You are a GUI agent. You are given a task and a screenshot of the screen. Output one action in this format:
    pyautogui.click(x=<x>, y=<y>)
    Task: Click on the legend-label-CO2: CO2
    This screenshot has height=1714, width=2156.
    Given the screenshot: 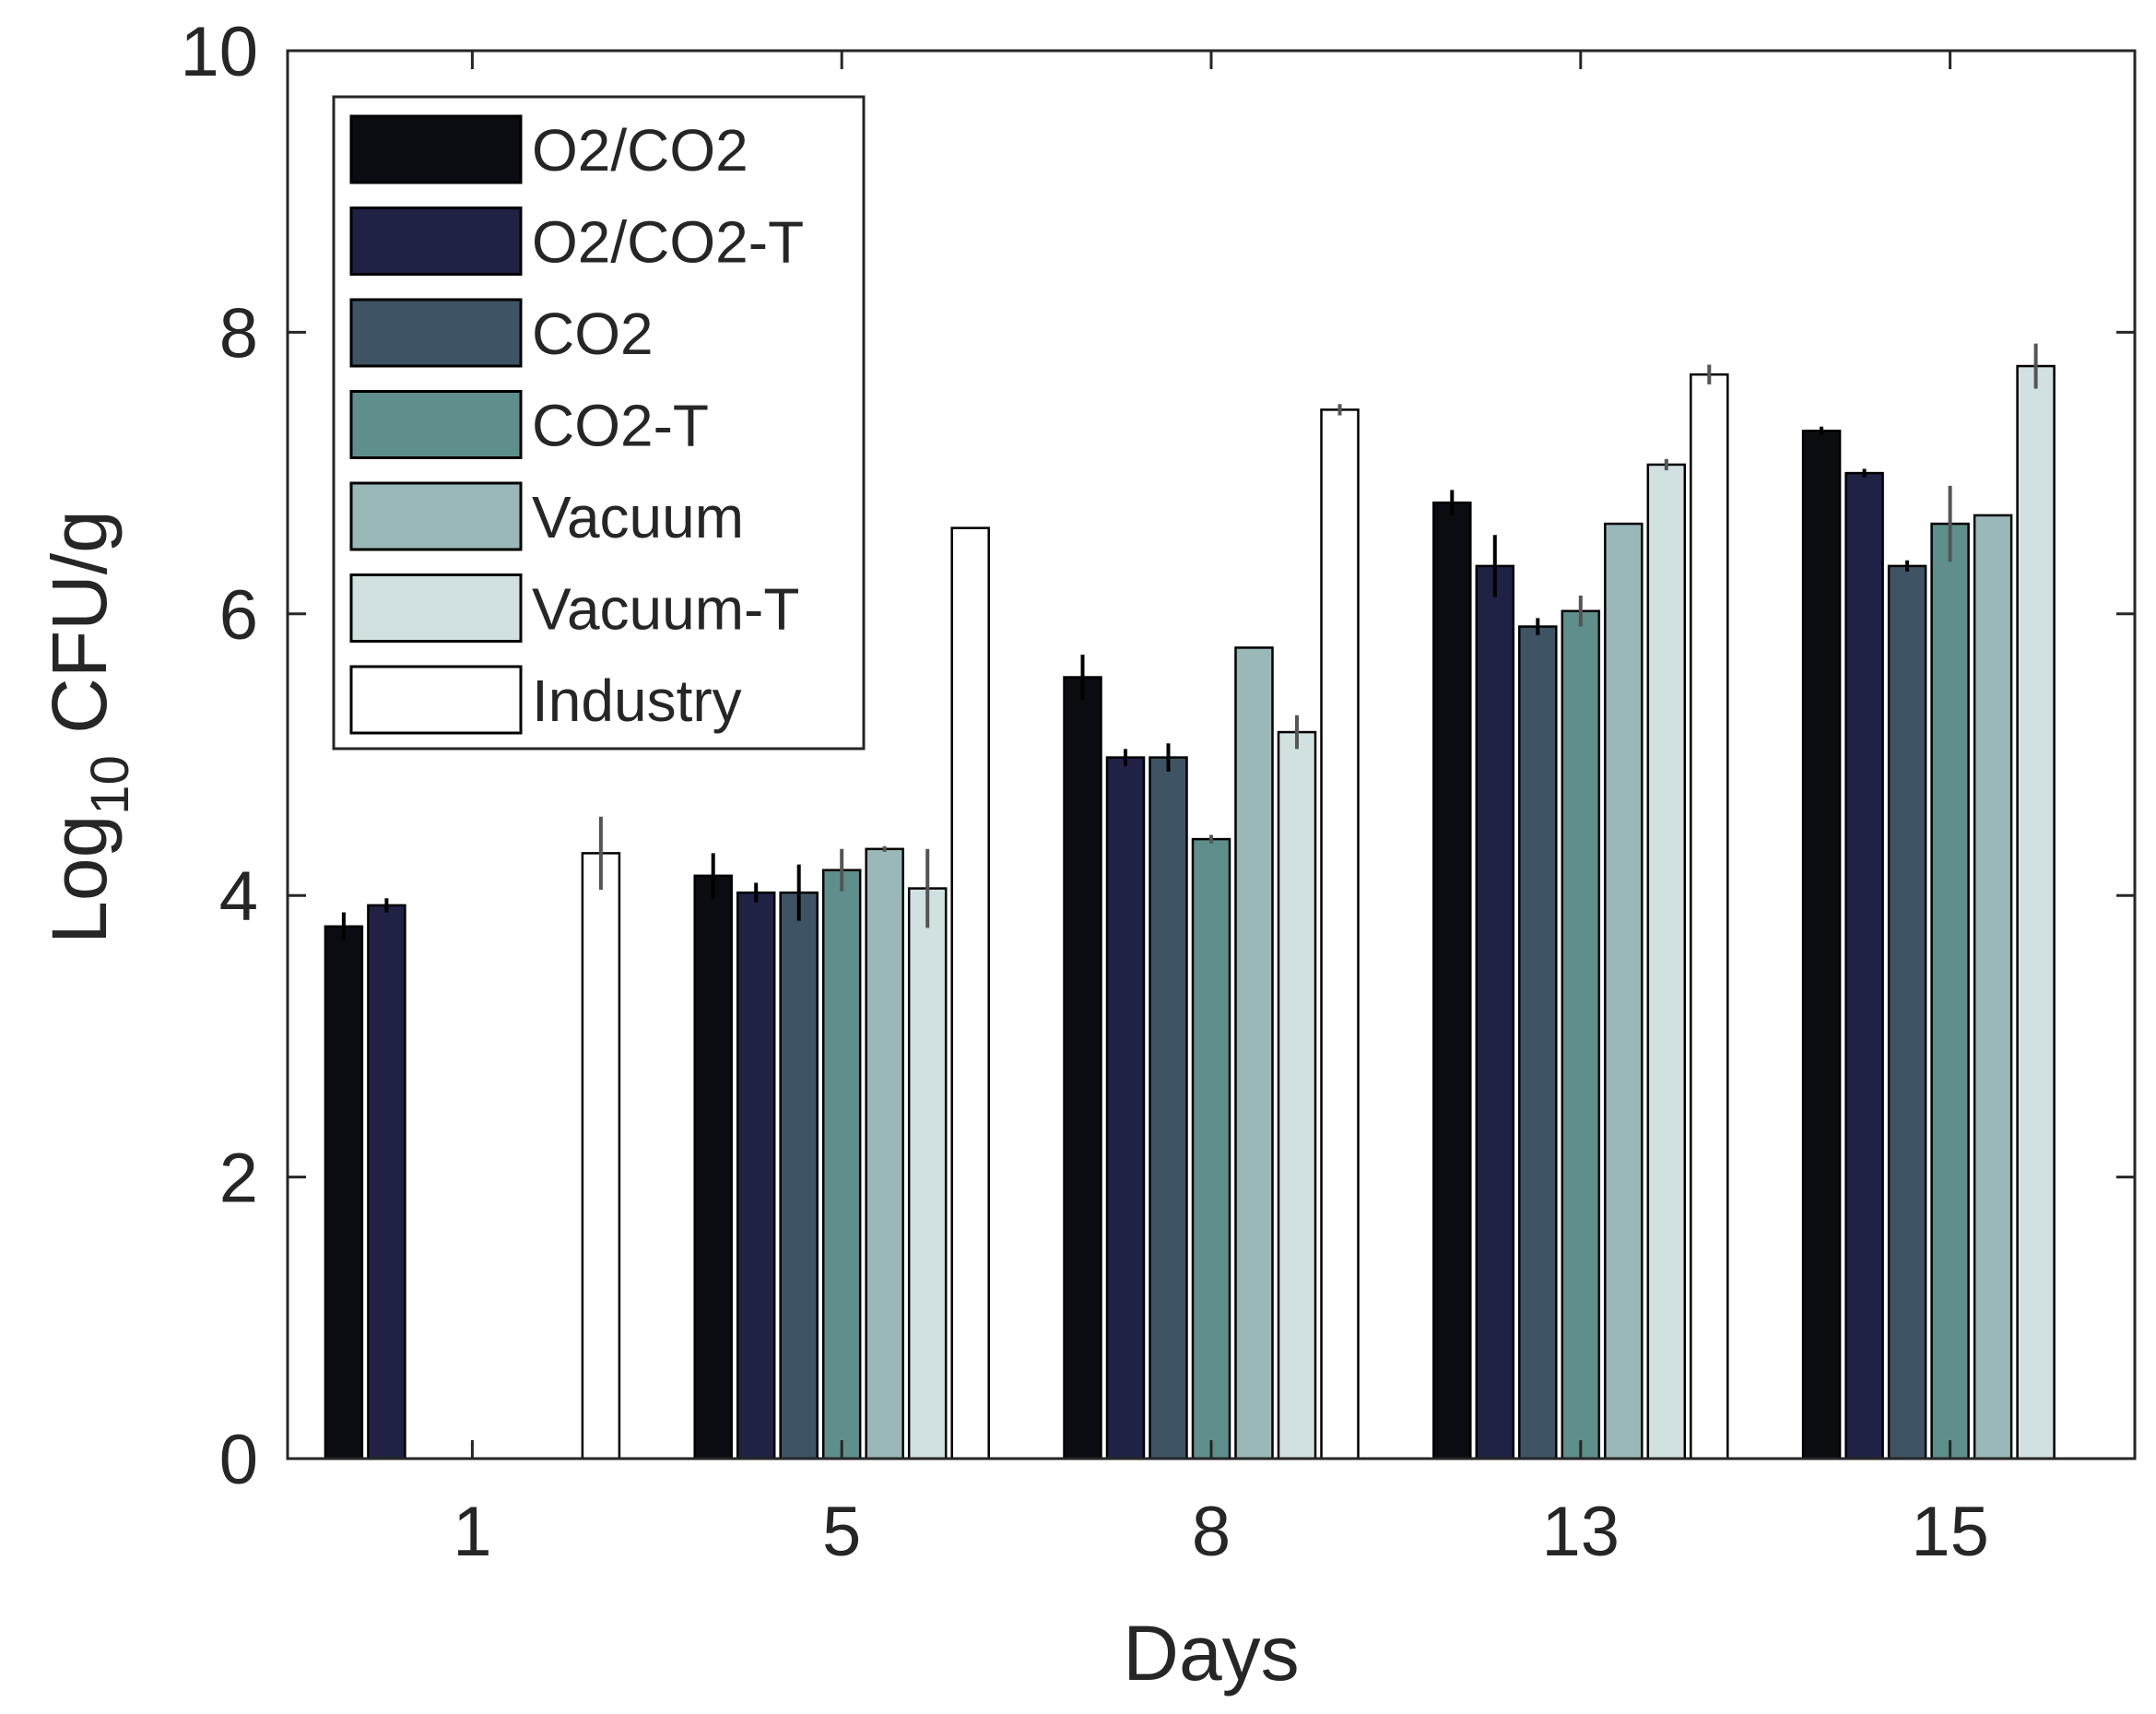 What is the action you would take?
    pyautogui.click(x=593, y=334)
    